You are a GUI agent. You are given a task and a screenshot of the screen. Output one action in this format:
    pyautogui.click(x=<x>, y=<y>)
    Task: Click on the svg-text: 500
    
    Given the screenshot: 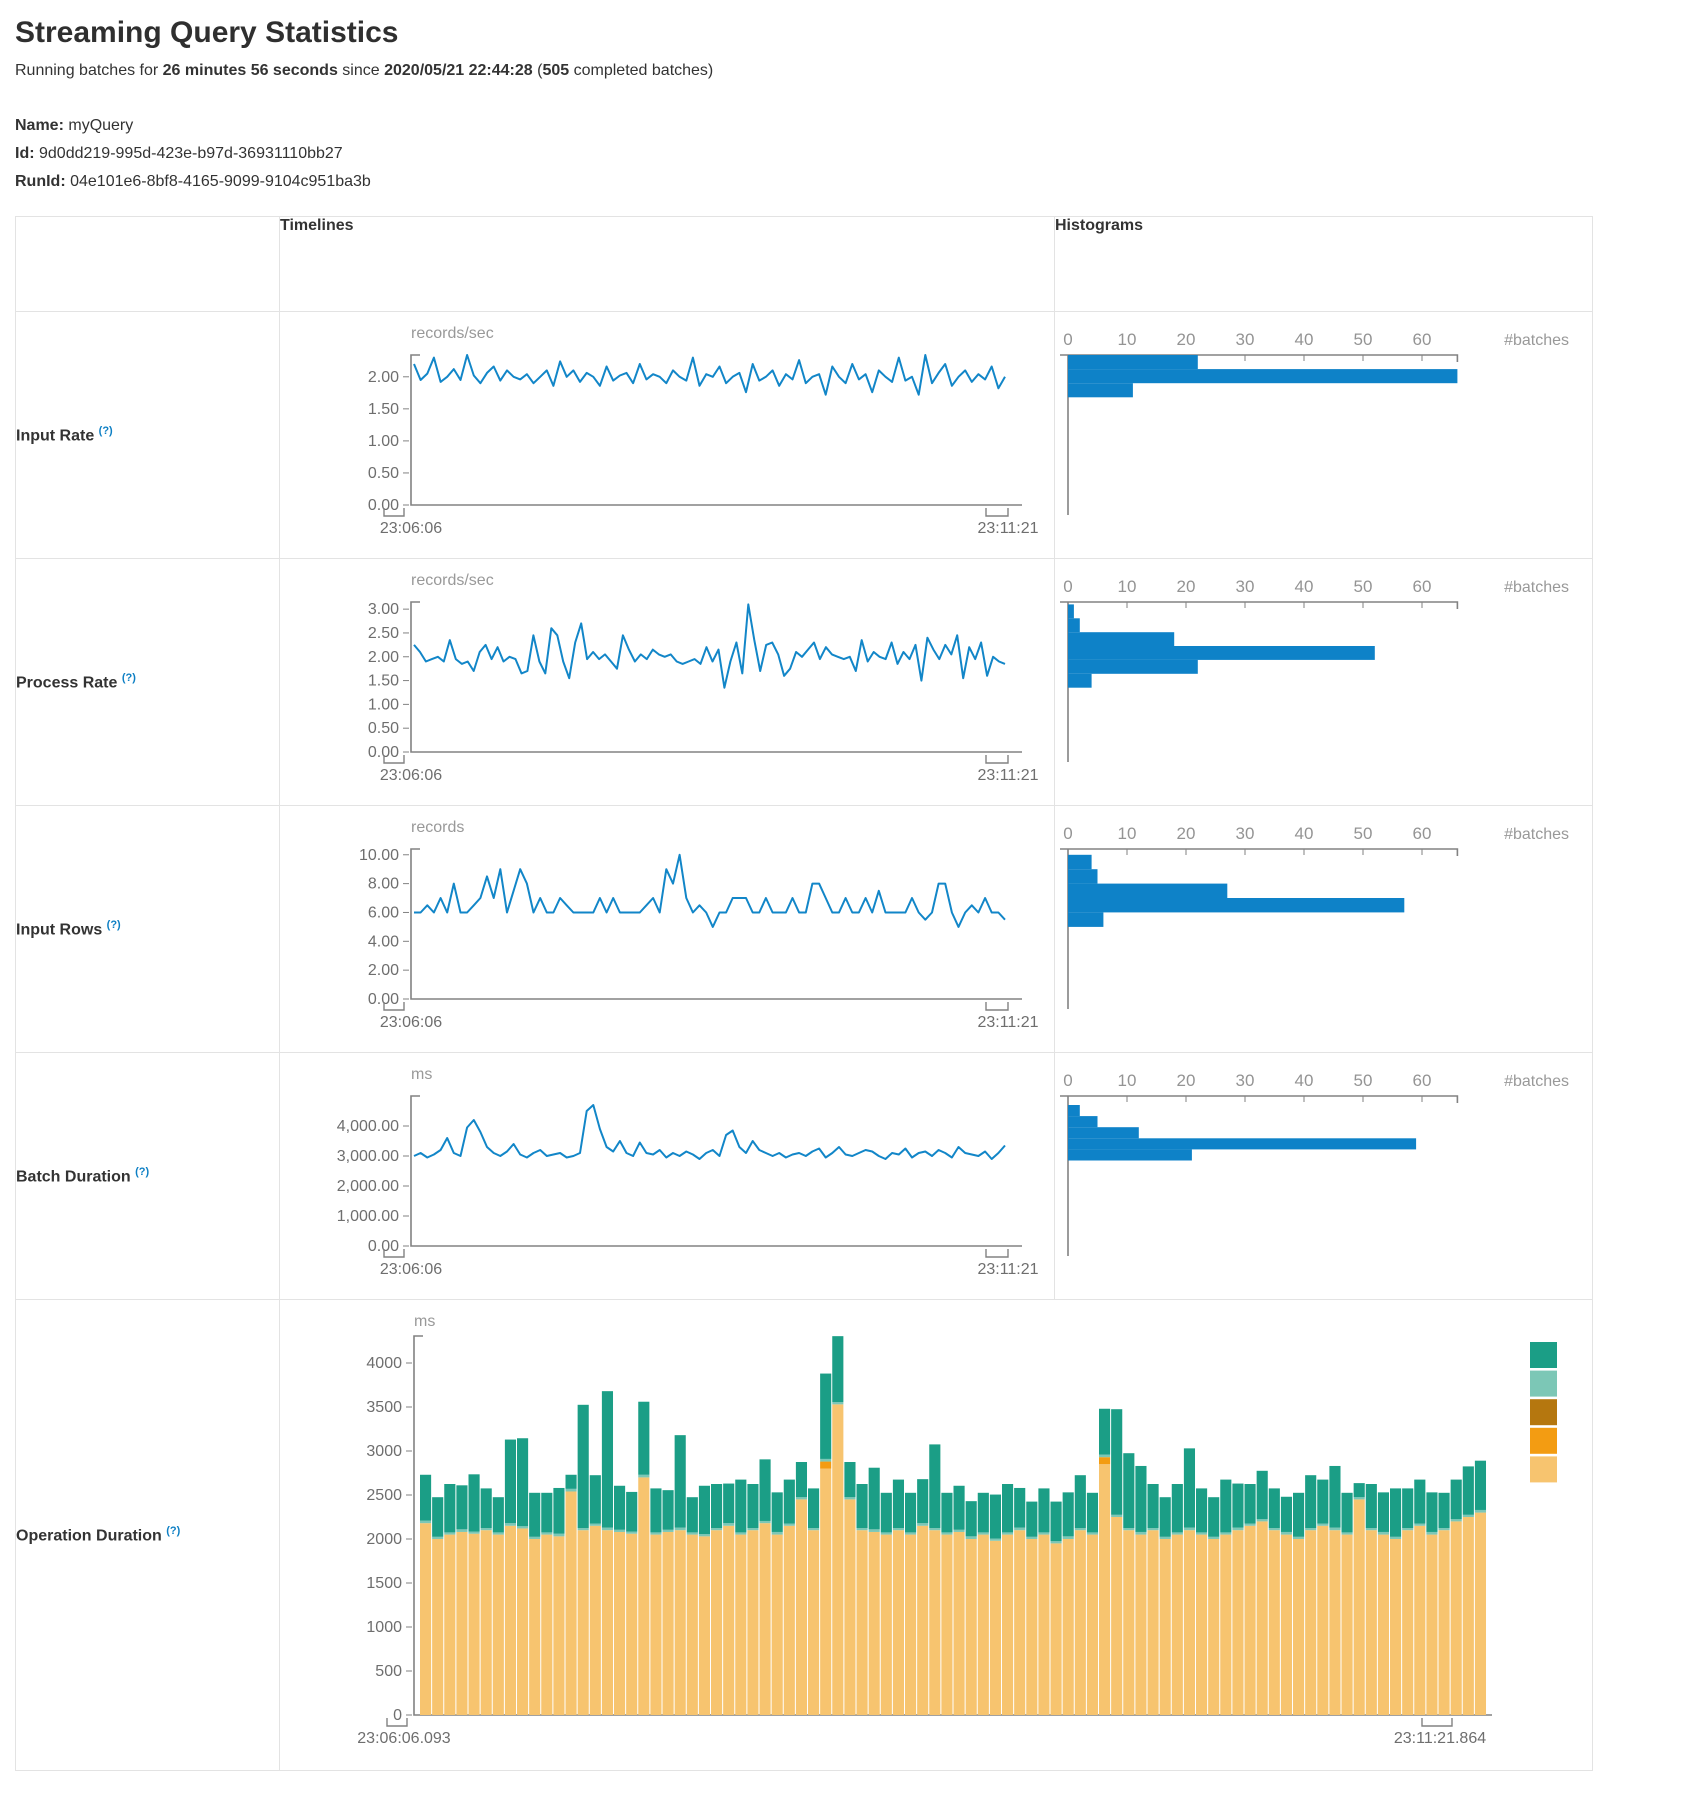 What is the action you would take?
    pyautogui.click(x=388, y=1671)
    